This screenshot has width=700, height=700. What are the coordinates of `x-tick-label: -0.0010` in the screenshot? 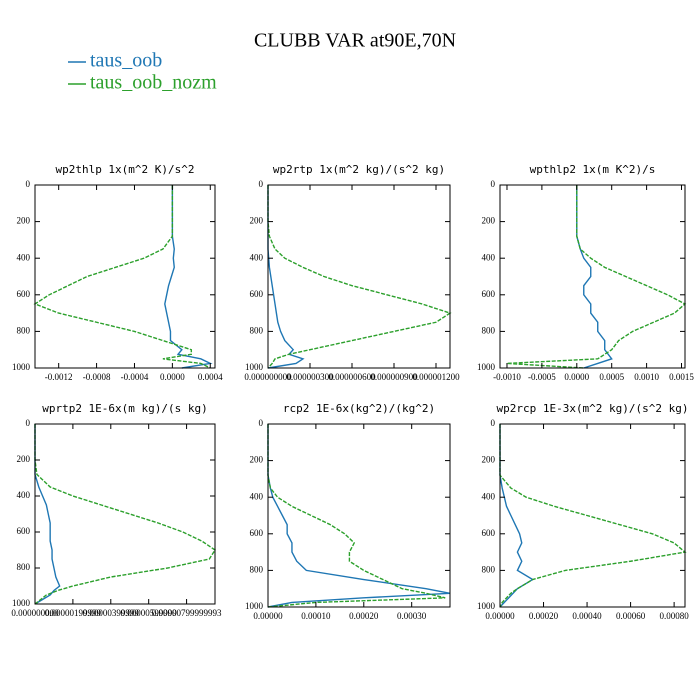 It's located at (507, 377).